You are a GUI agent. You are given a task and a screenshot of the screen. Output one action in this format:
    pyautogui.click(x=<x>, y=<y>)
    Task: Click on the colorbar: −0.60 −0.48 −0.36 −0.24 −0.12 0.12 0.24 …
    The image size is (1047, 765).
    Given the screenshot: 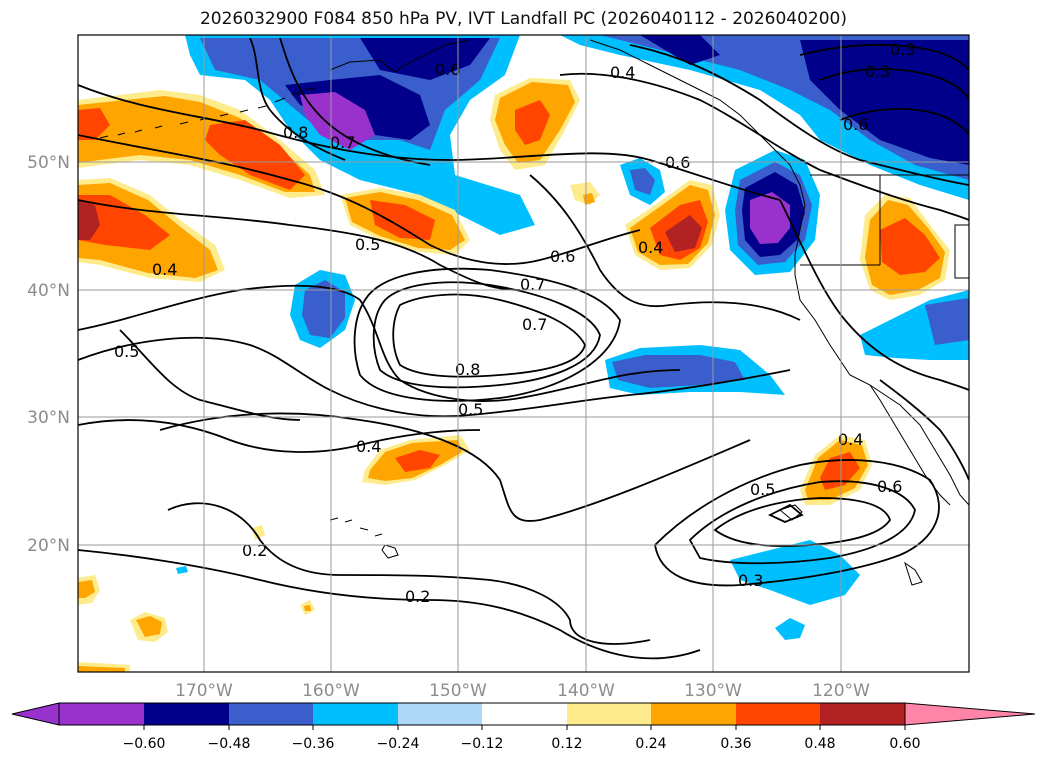 What is the action you would take?
    pyautogui.click(x=523, y=727)
    